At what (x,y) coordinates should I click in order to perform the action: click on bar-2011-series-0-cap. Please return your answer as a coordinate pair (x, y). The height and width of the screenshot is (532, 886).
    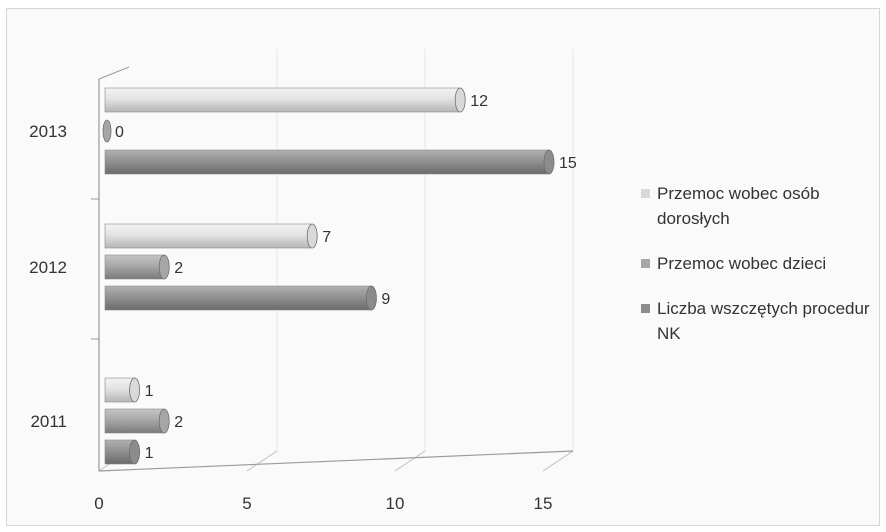
    Looking at the image, I should click on (134, 390).